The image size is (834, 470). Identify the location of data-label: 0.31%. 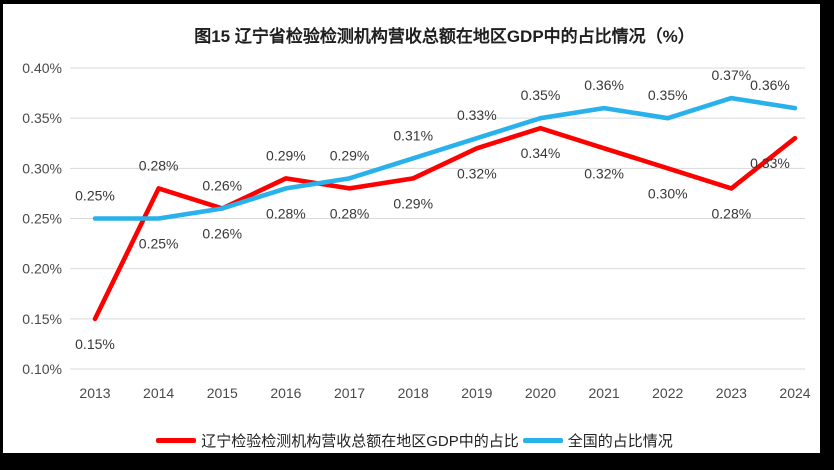
(413, 135).